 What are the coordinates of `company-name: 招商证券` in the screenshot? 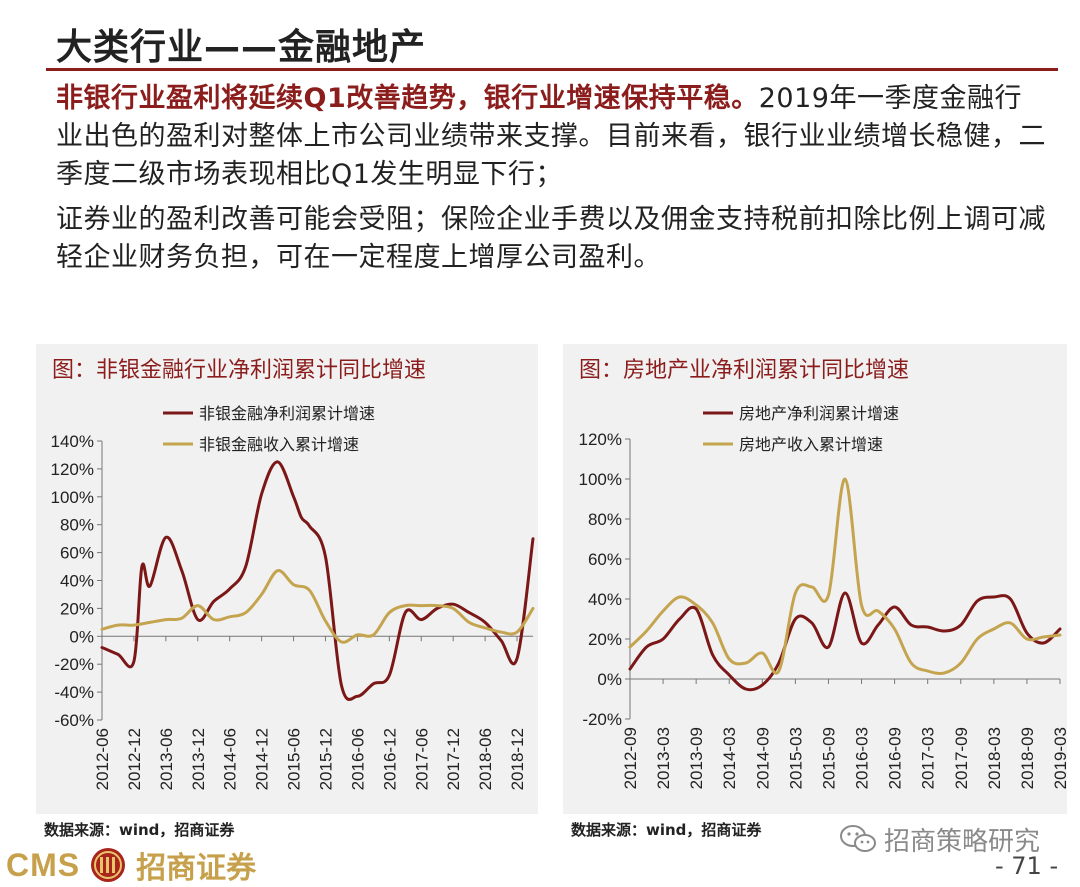 It's located at (196, 868).